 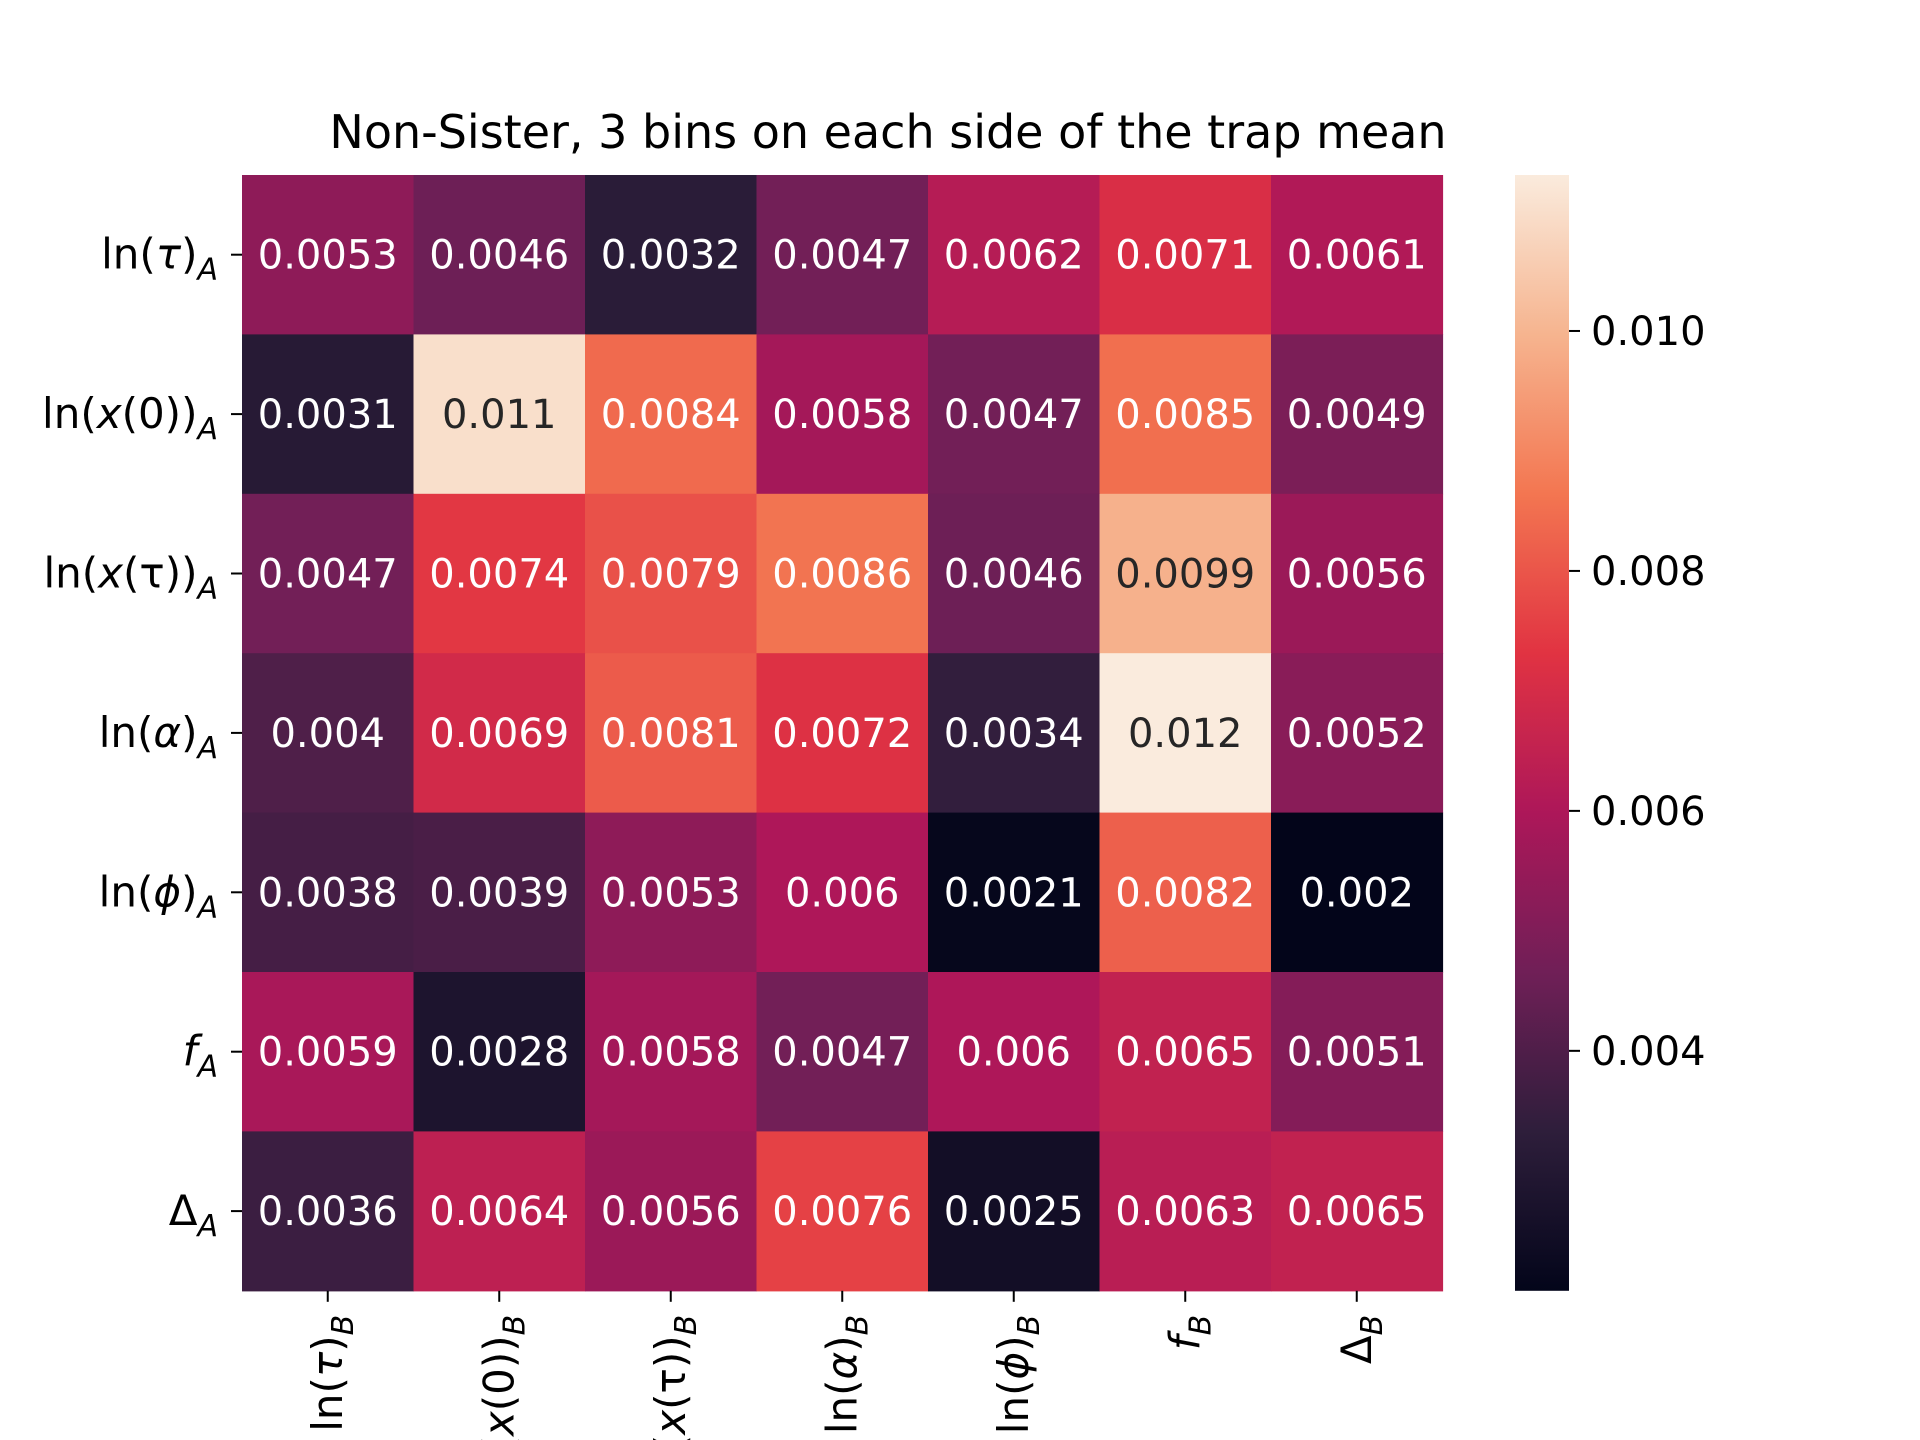 What do you see at coordinates (1356, 893) in the screenshot?
I see `cell-value-label: 0.002` at bounding box center [1356, 893].